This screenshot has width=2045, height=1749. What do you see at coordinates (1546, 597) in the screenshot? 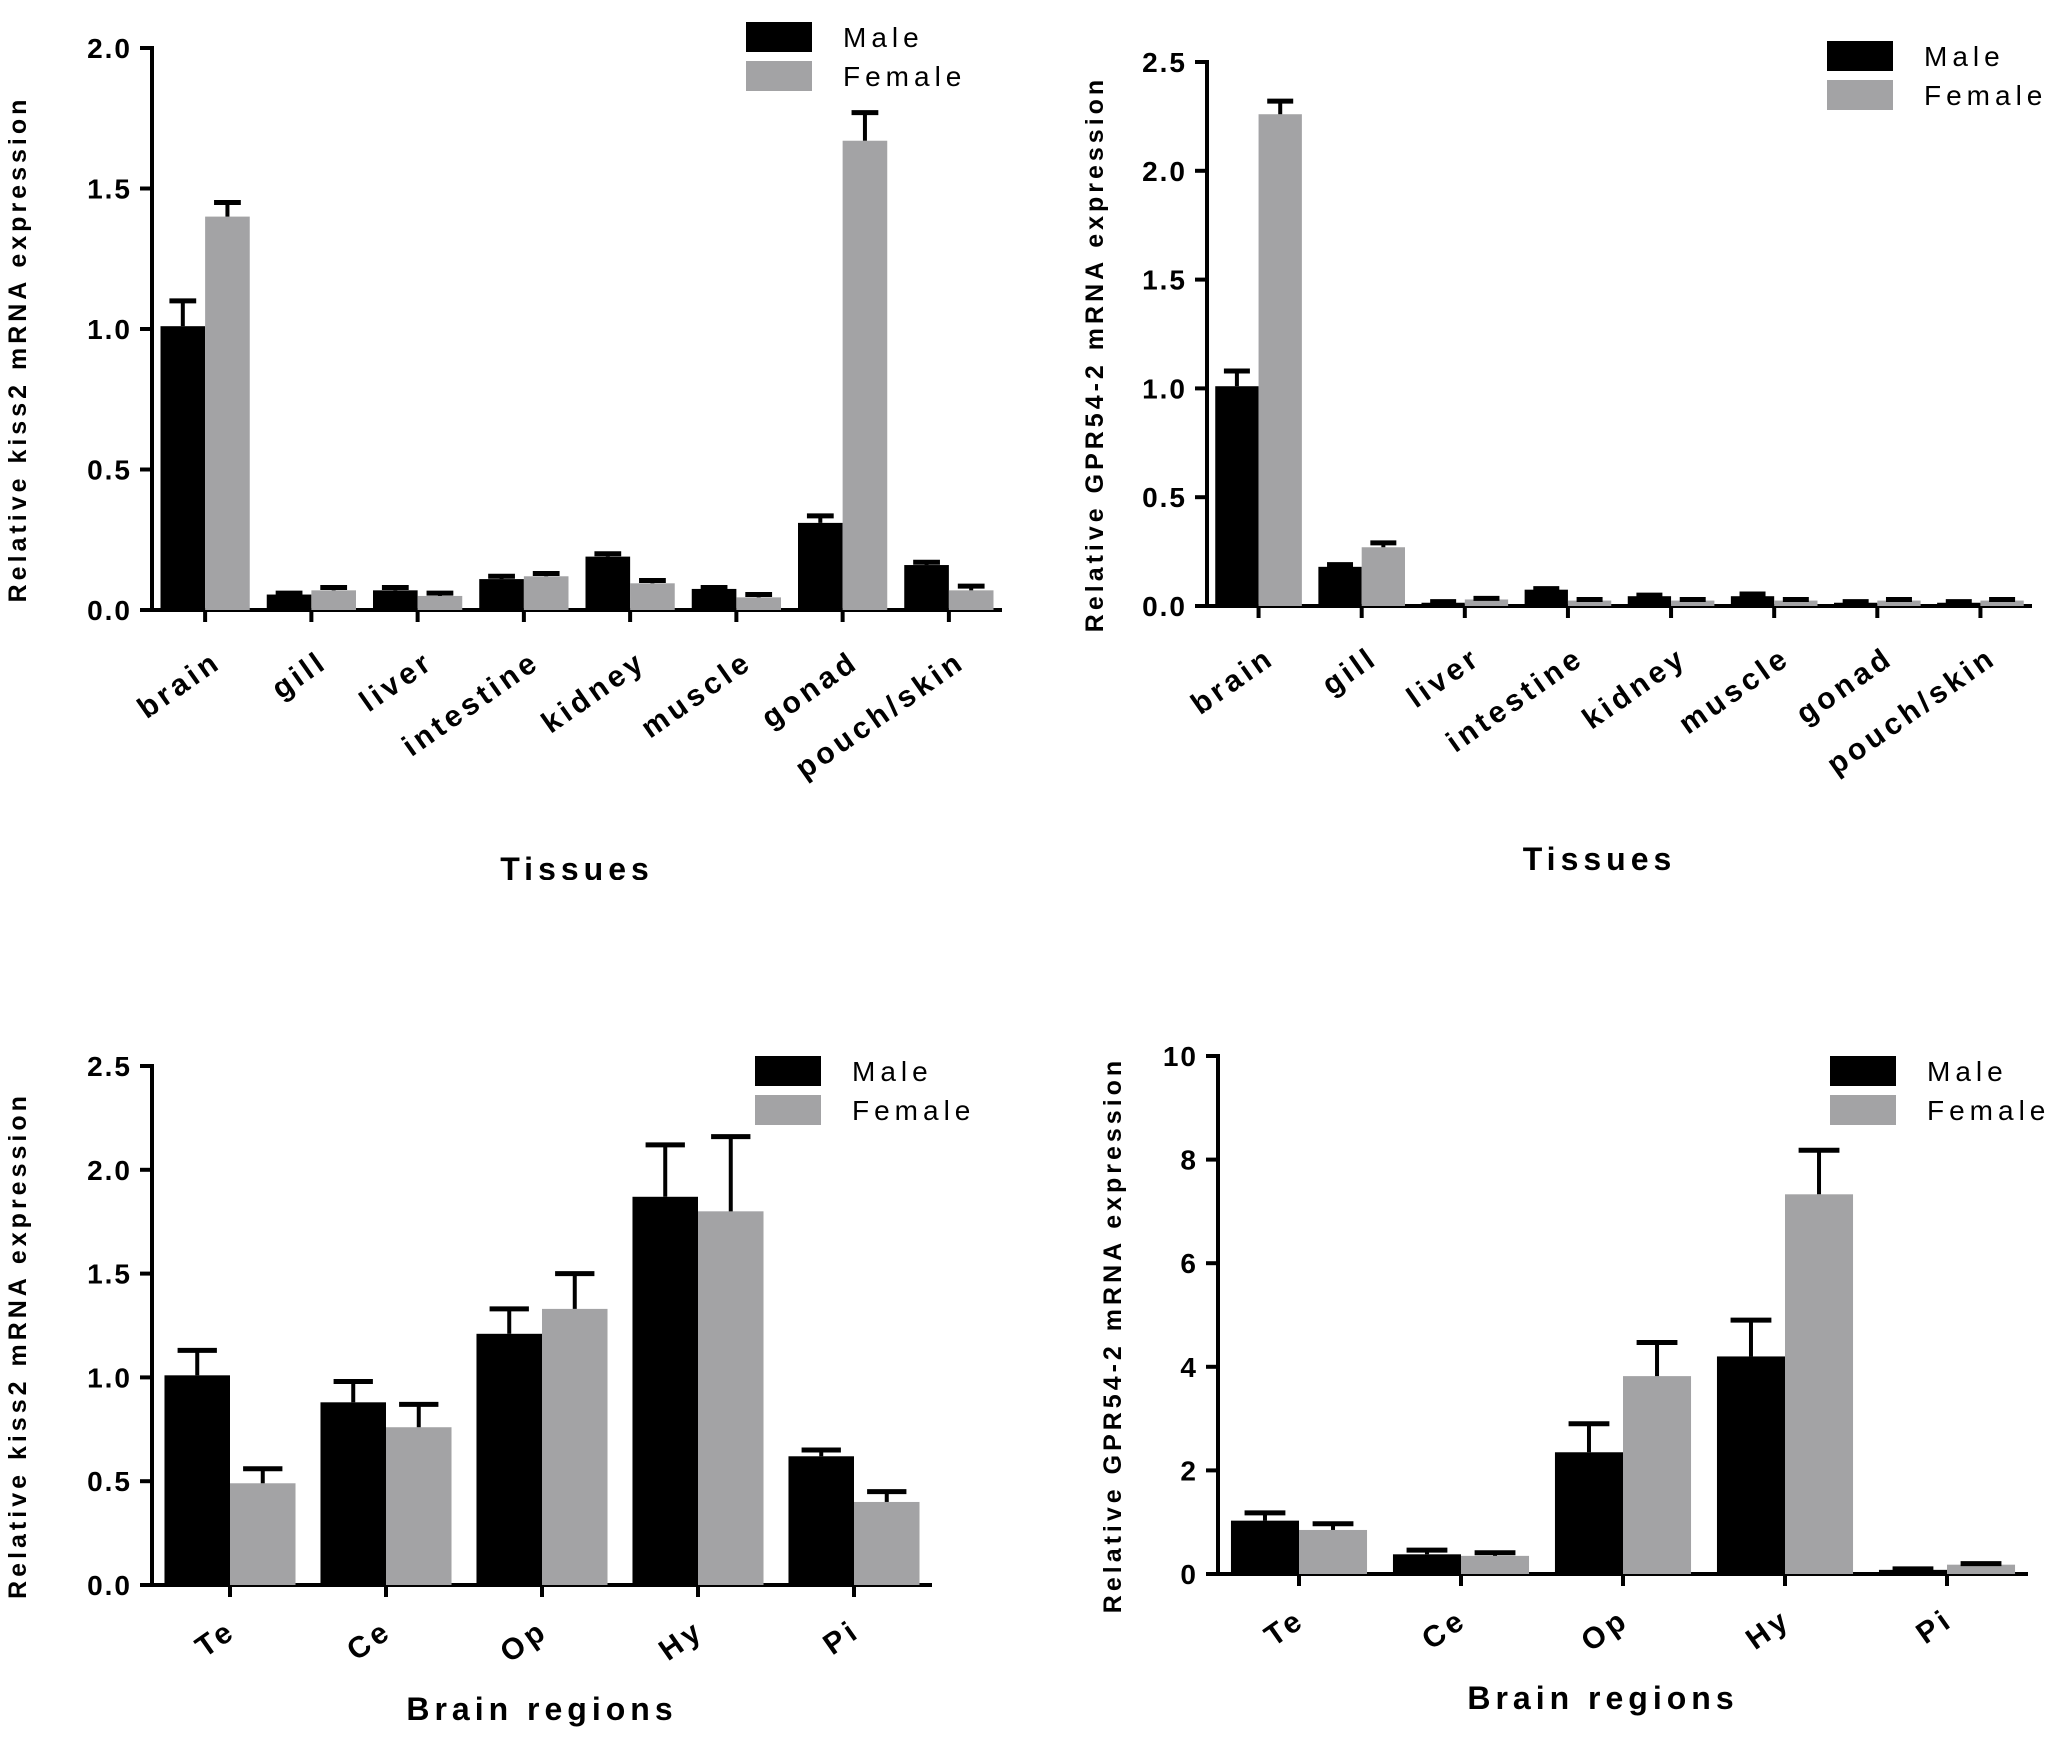
I see `bar-male-intestine` at bounding box center [1546, 597].